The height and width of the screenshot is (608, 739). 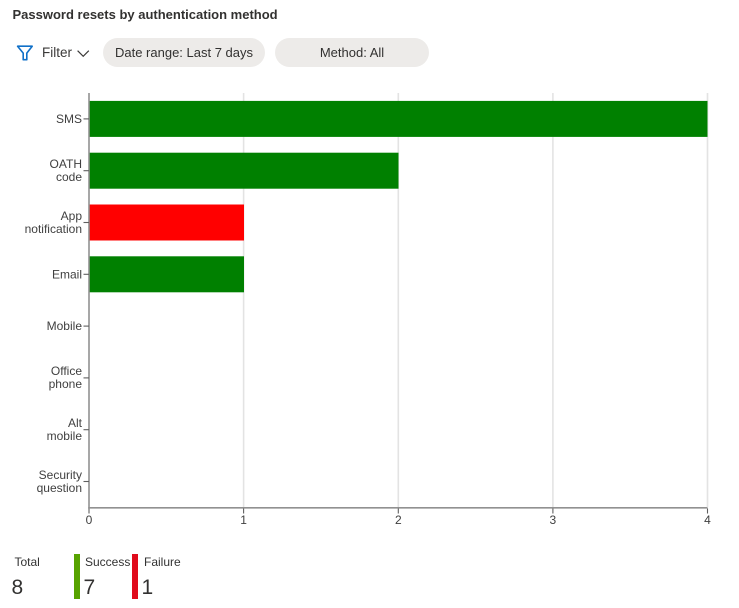 What do you see at coordinates (60, 475) in the screenshot?
I see `svg-text: Security` at bounding box center [60, 475].